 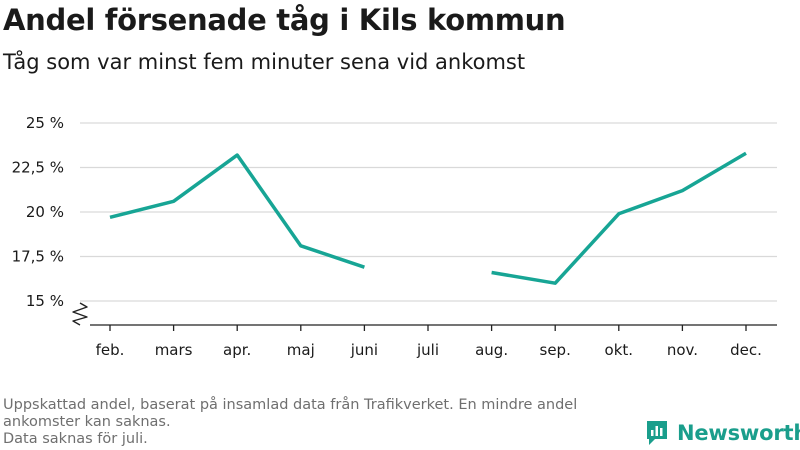 I want to click on x-tick-label: maj, so click(x=301, y=350).